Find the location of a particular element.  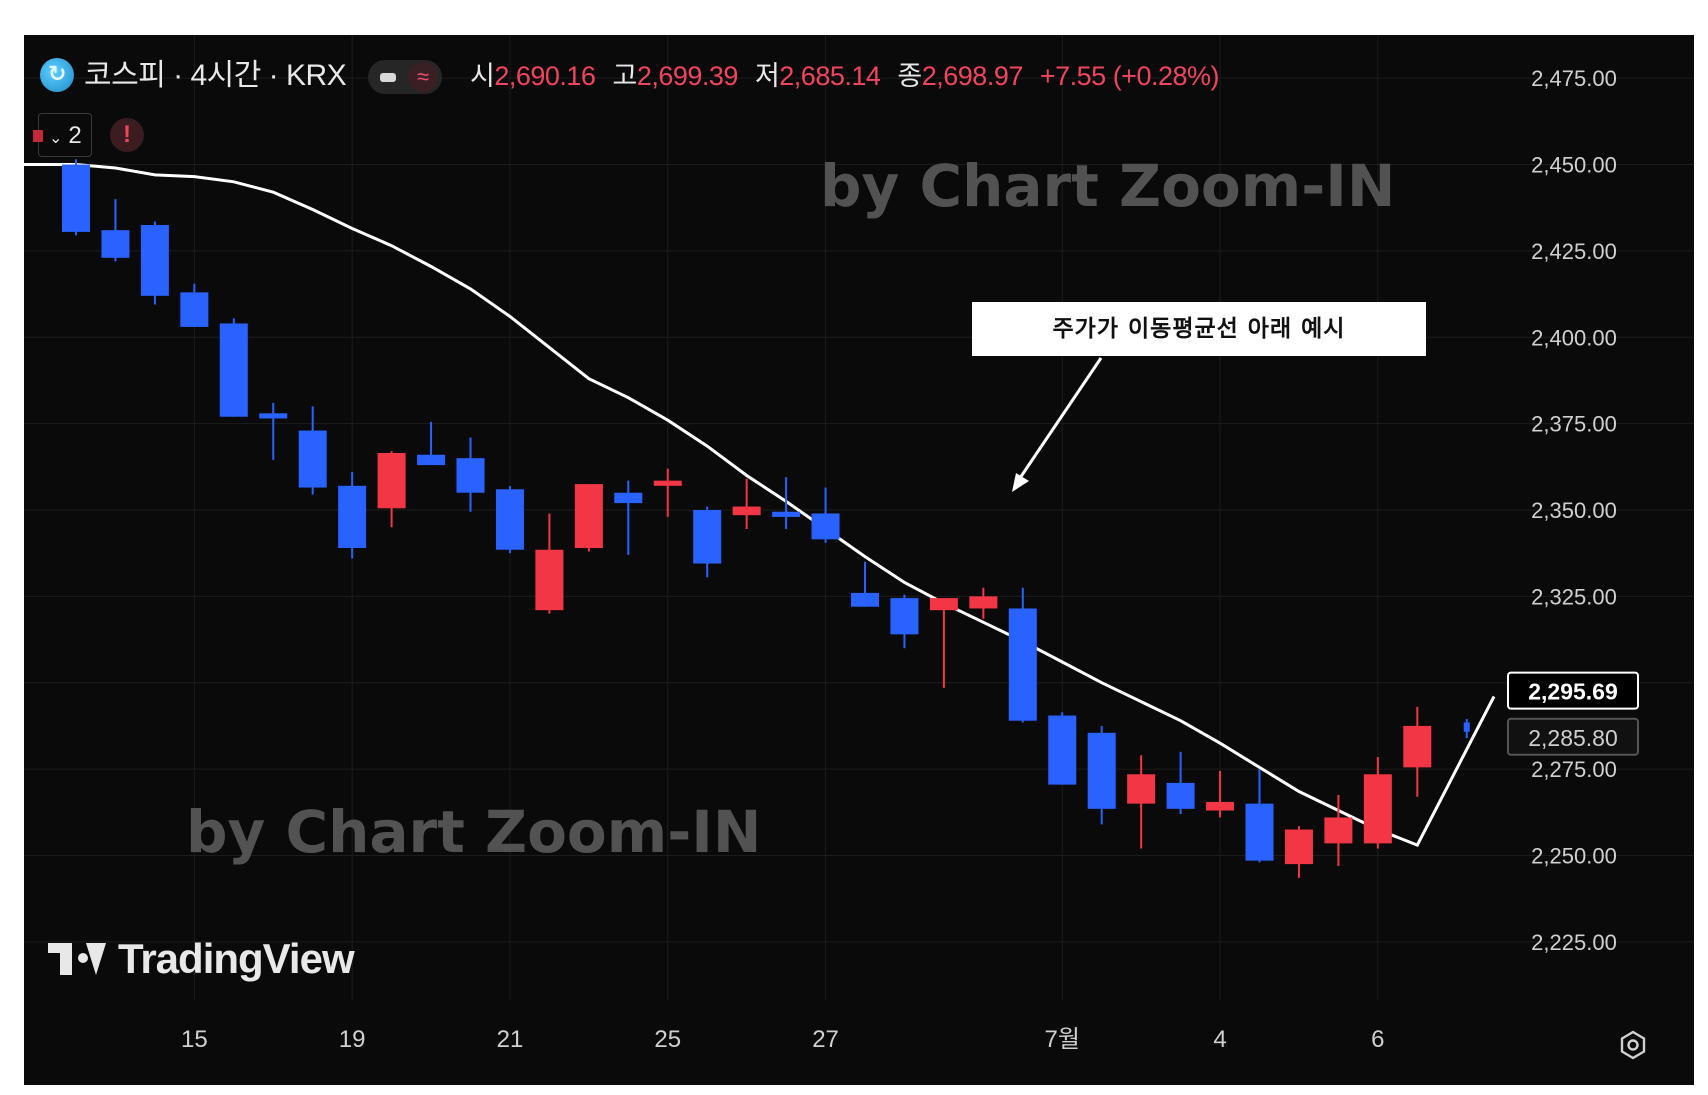

price-label-0: 2,295.69 is located at coordinates (1573, 692).